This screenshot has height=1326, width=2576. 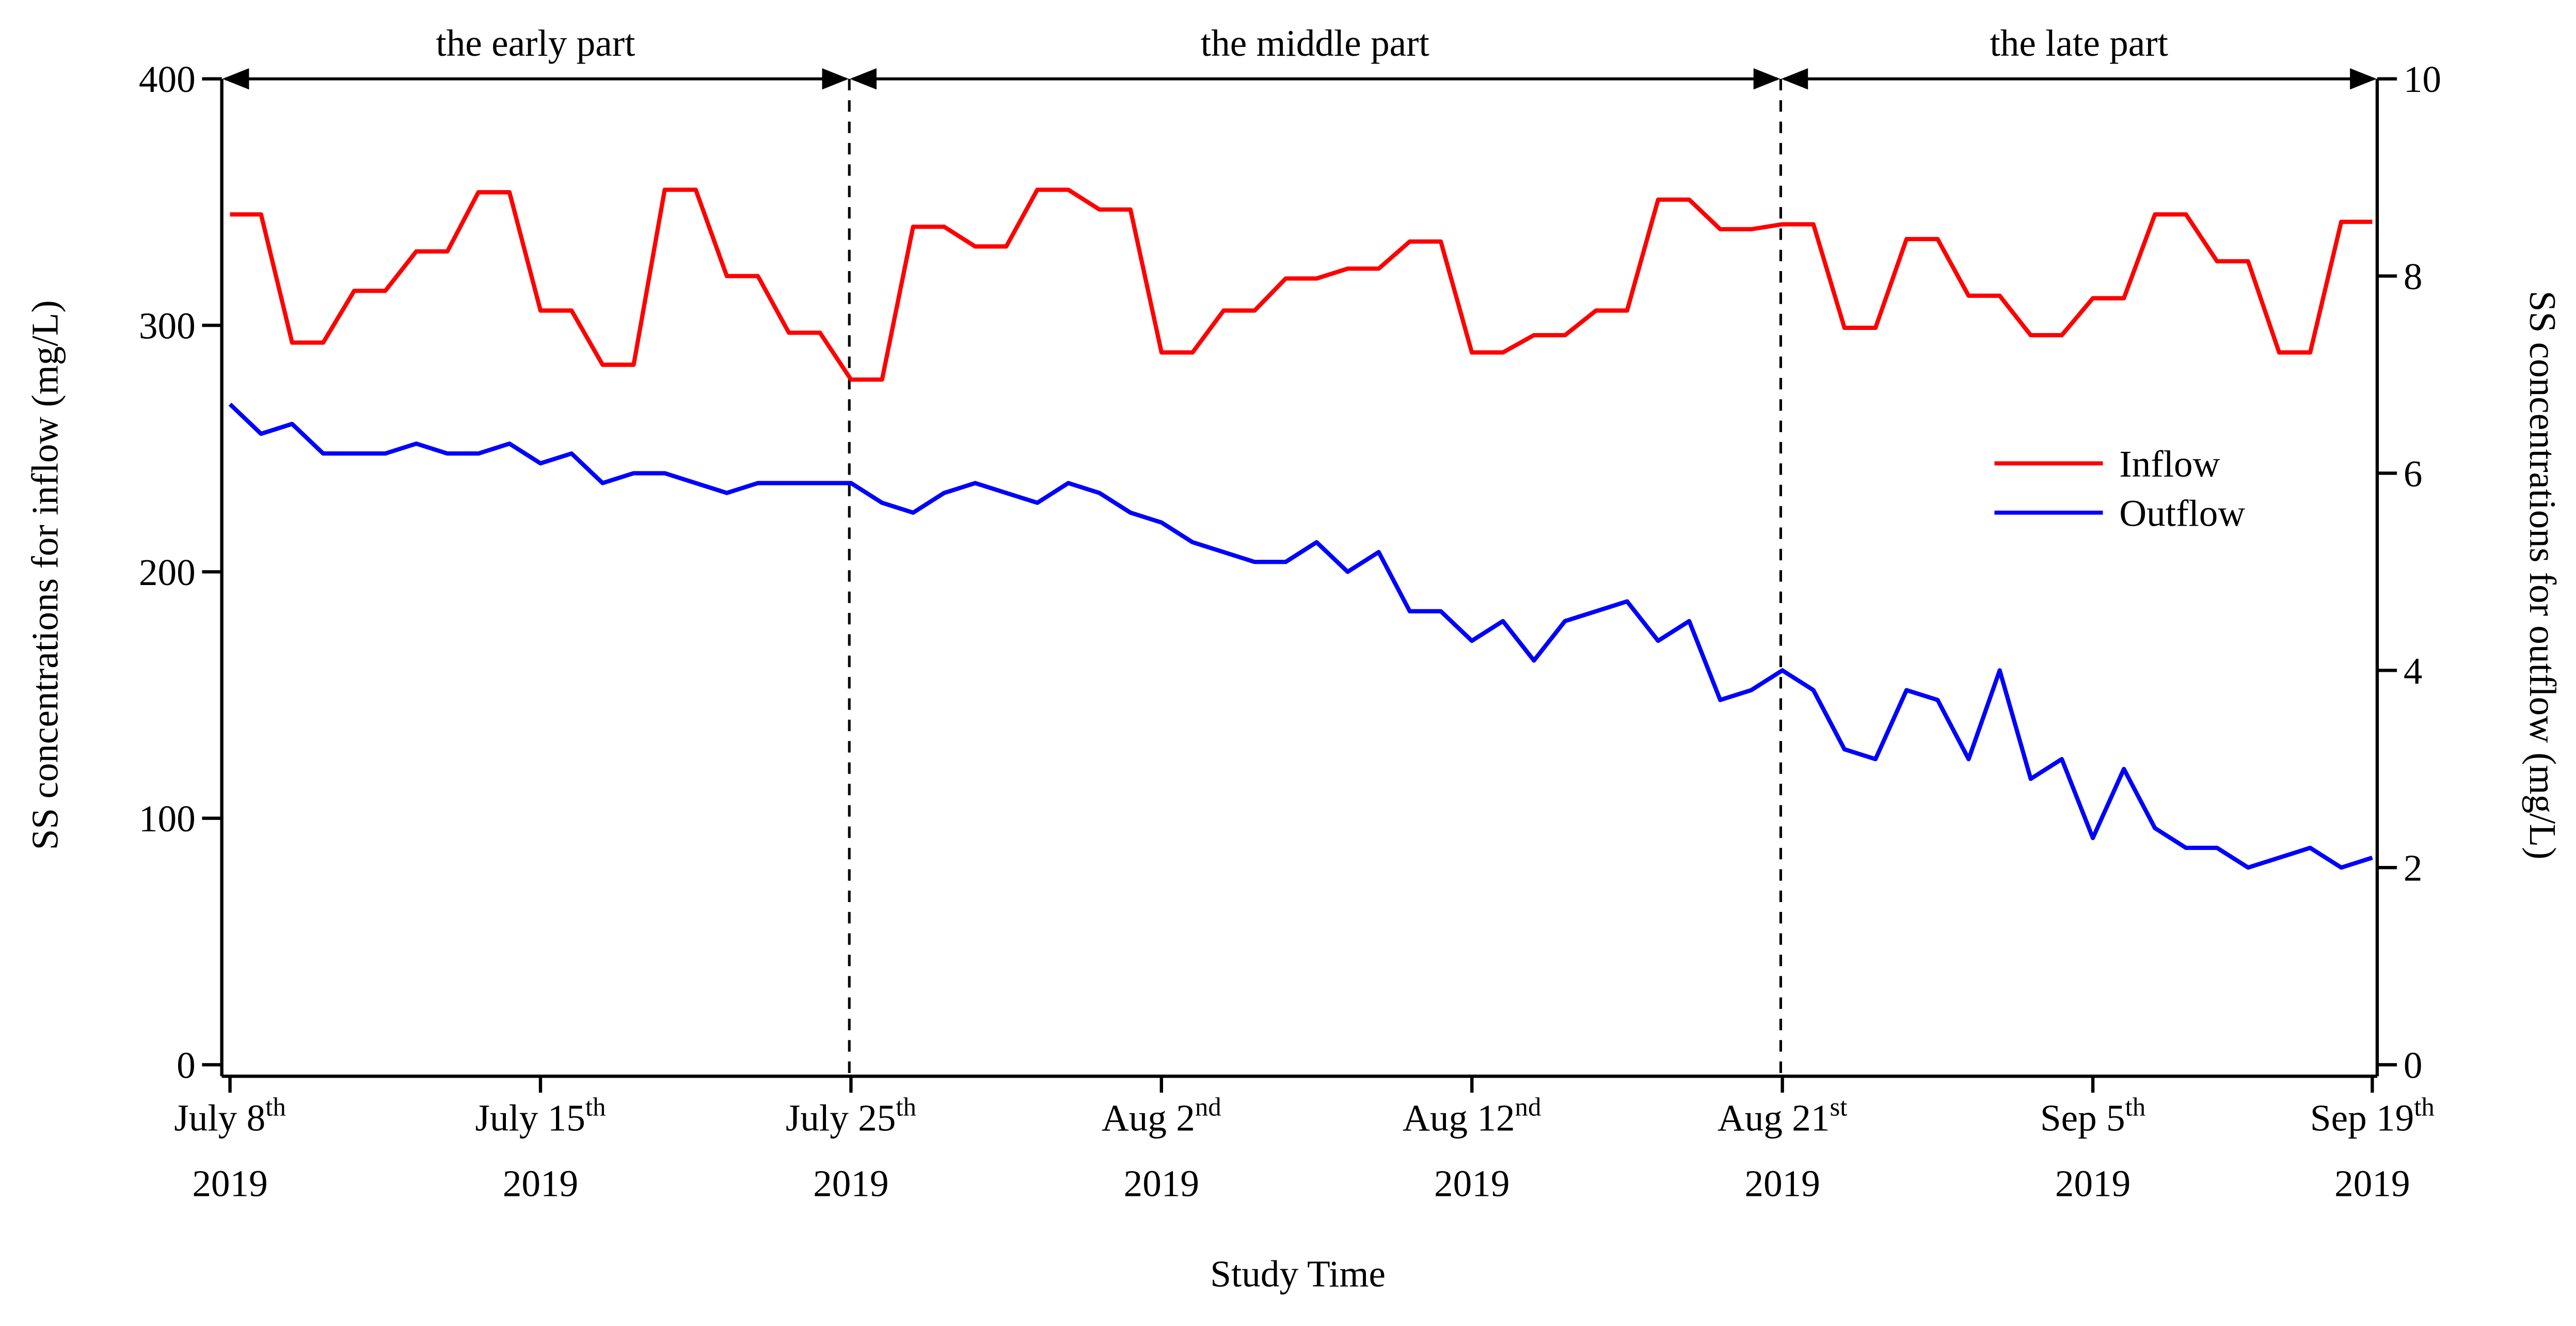 What do you see at coordinates (2413, 868) in the screenshot?
I see `y-tick-label-right: 2` at bounding box center [2413, 868].